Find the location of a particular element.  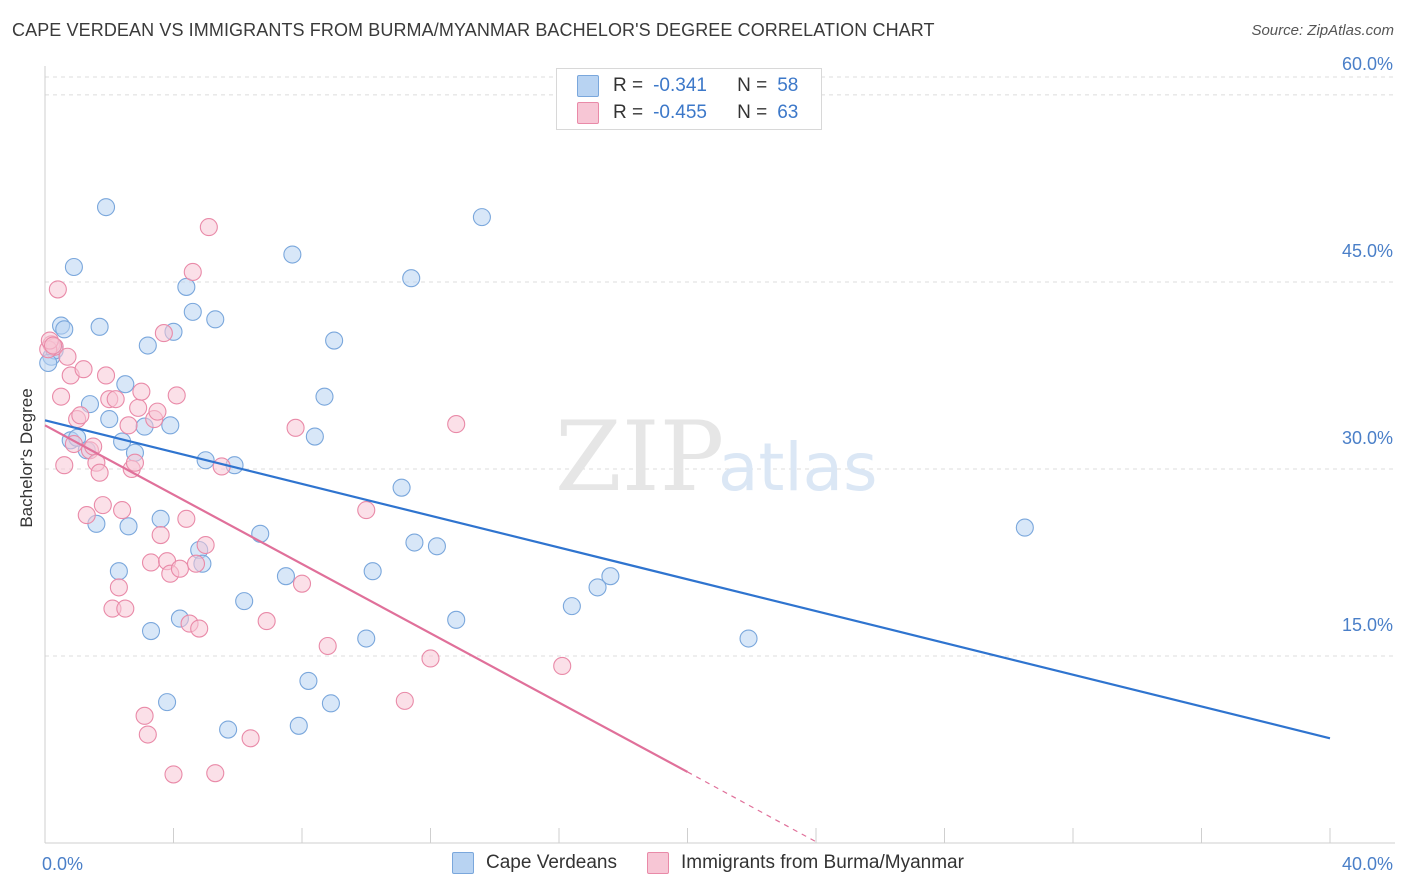

legend-item-burma-myanmar: Immigrants from Burma/Myanmar is located at coordinates (805, 863).